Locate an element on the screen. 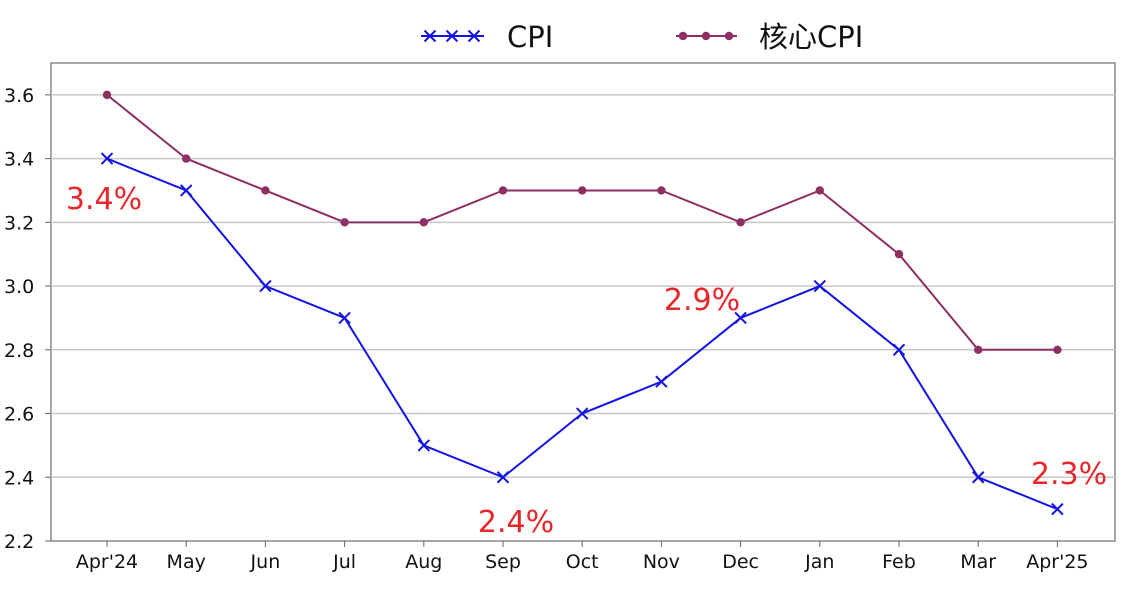 The image size is (1135, 589). y-tick-label: 3.6 is located at coordinates (19, 96).